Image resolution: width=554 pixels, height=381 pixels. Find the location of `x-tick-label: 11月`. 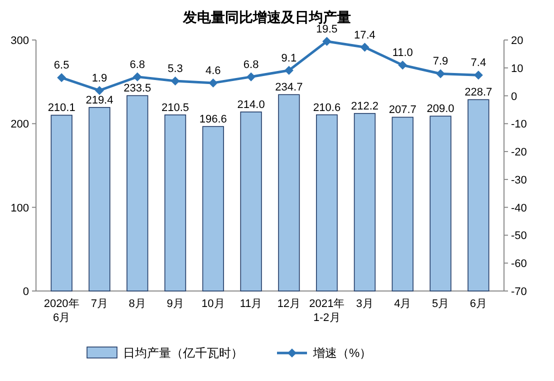

x-tick-label: 11月 is located at coordinates (251, 304).